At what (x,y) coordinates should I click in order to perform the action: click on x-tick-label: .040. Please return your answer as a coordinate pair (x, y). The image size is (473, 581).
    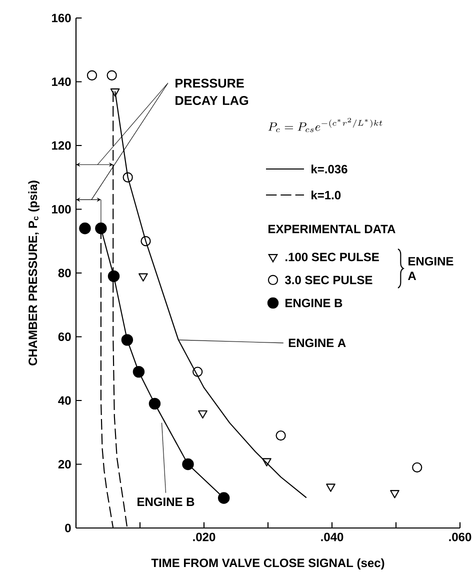
    Looking at the image, I should click on (332, 537).